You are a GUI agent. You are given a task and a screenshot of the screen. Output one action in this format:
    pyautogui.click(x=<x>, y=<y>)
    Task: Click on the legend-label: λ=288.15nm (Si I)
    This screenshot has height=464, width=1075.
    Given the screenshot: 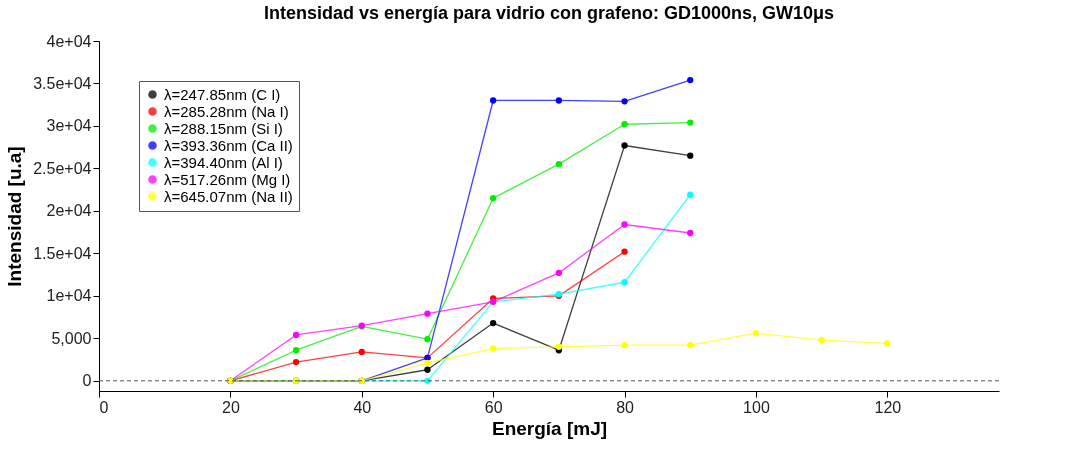 What is the action you would take?
    pyautogui.click(x=223, y=128)
    